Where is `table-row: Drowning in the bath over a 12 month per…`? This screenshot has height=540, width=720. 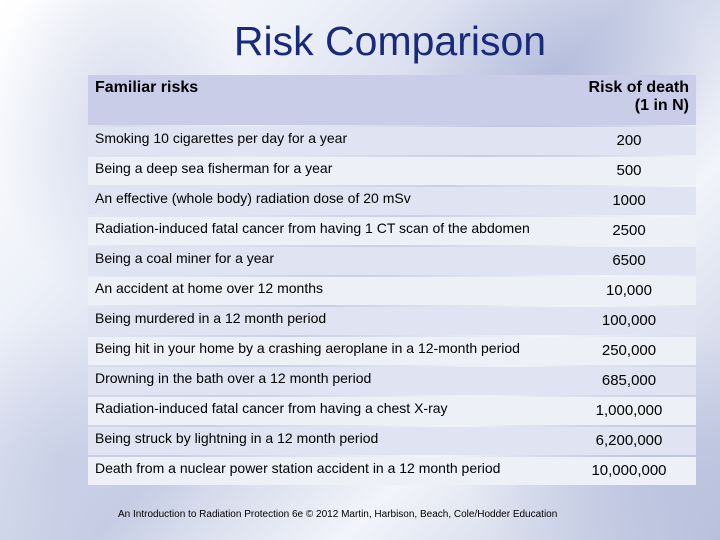
table-row: Drowning in the bath over a 12 month per… is located at coordinates (392, 381).